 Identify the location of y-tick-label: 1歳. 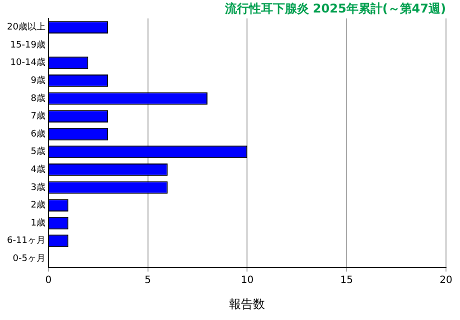
(38, 222).